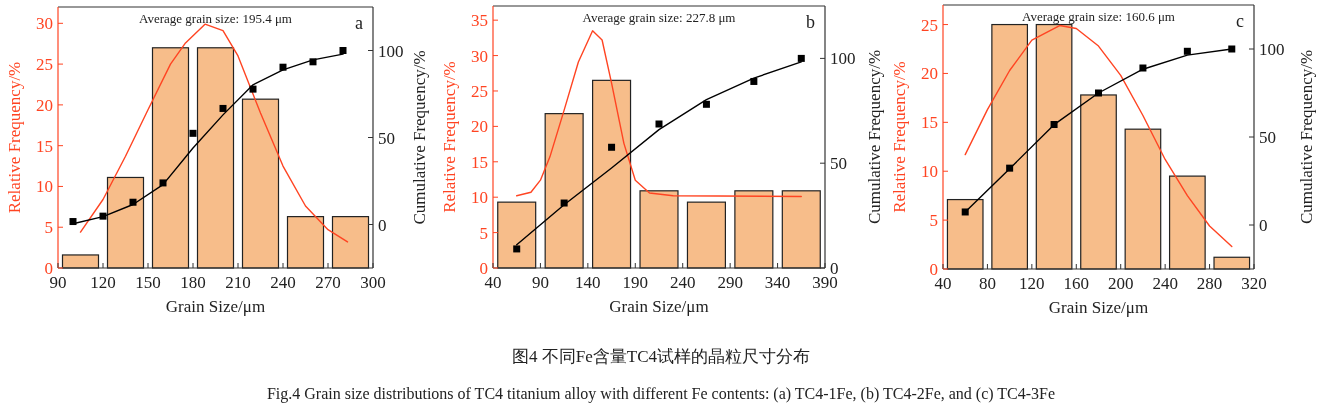 The image size is (1322, 415). I want to click on x-tick-label: 150, so click(148, 282).